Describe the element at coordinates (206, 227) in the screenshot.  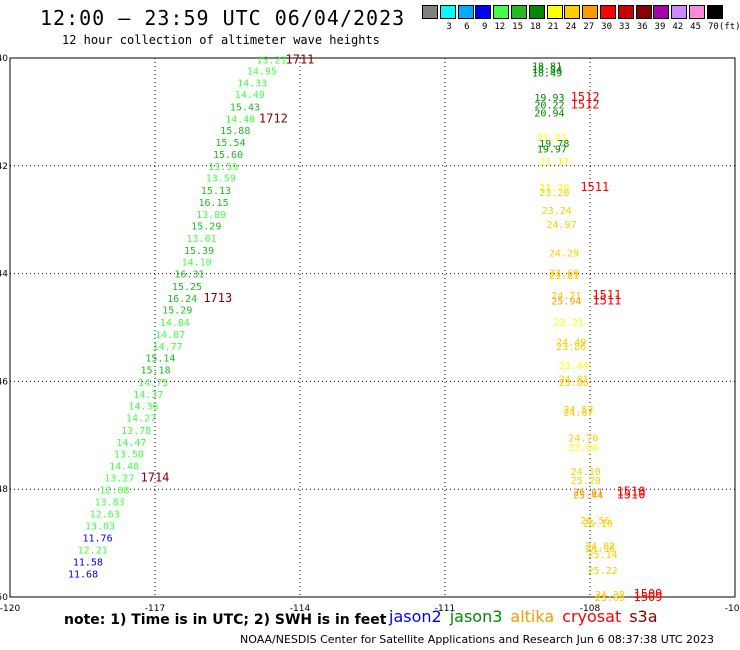
I see `wave-height-label: 15.29` at that location.